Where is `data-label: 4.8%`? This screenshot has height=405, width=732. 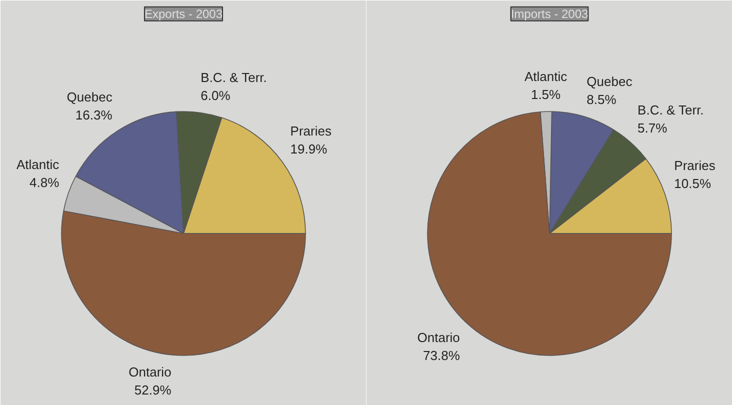
data-label: 4.8% is located at coordinates (45, 182).